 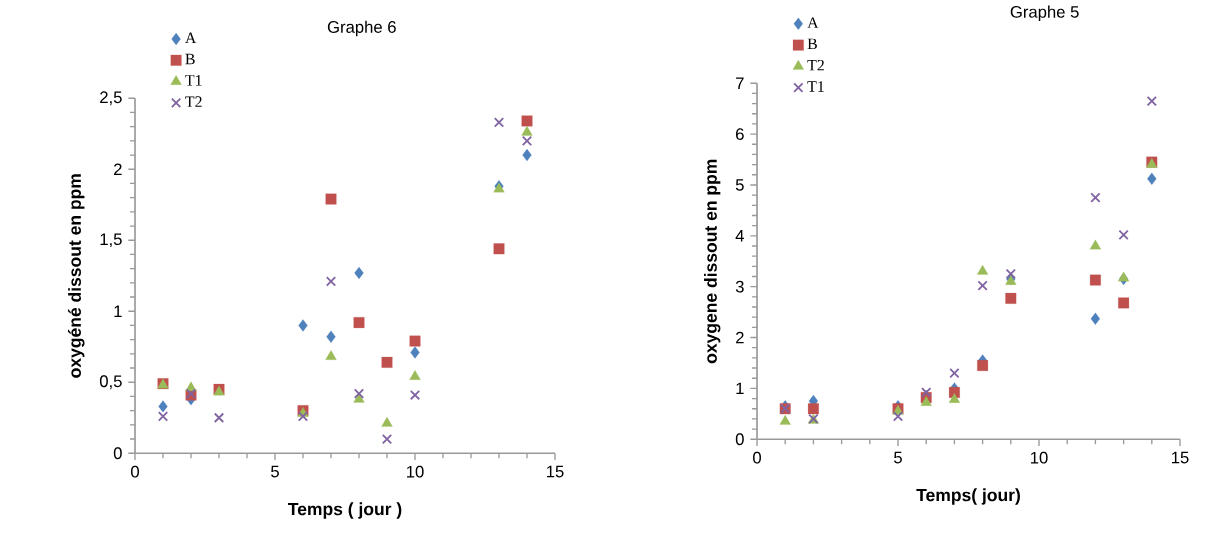 I want to click on chart-title: Graphe 5, so click(x=1044, y=13).